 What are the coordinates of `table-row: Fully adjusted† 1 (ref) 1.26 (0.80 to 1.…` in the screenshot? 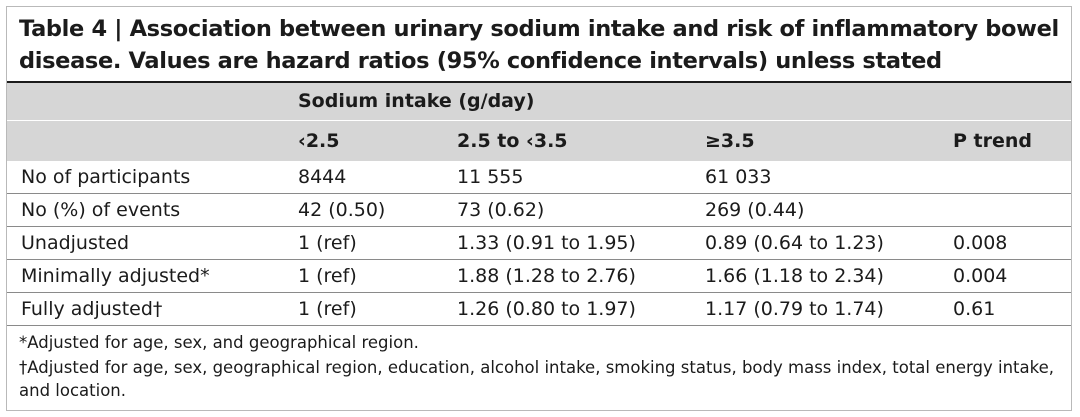 It's located at (539, 309).